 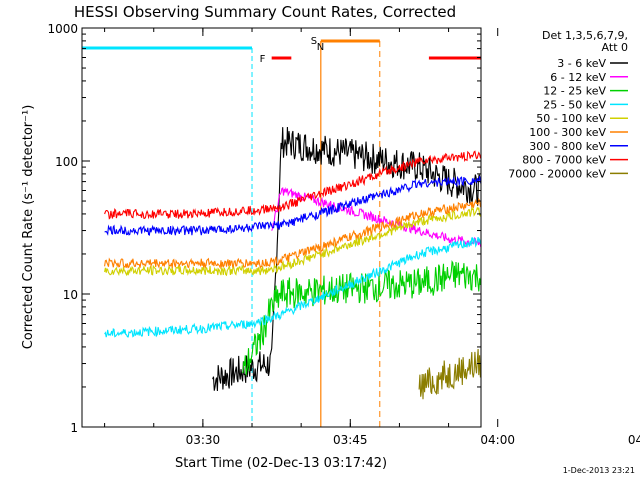 What do you see at coordinates (74, 428) in the screenshot?
I see `y-tick-label-0: 1` at bounding box center [74, 428].